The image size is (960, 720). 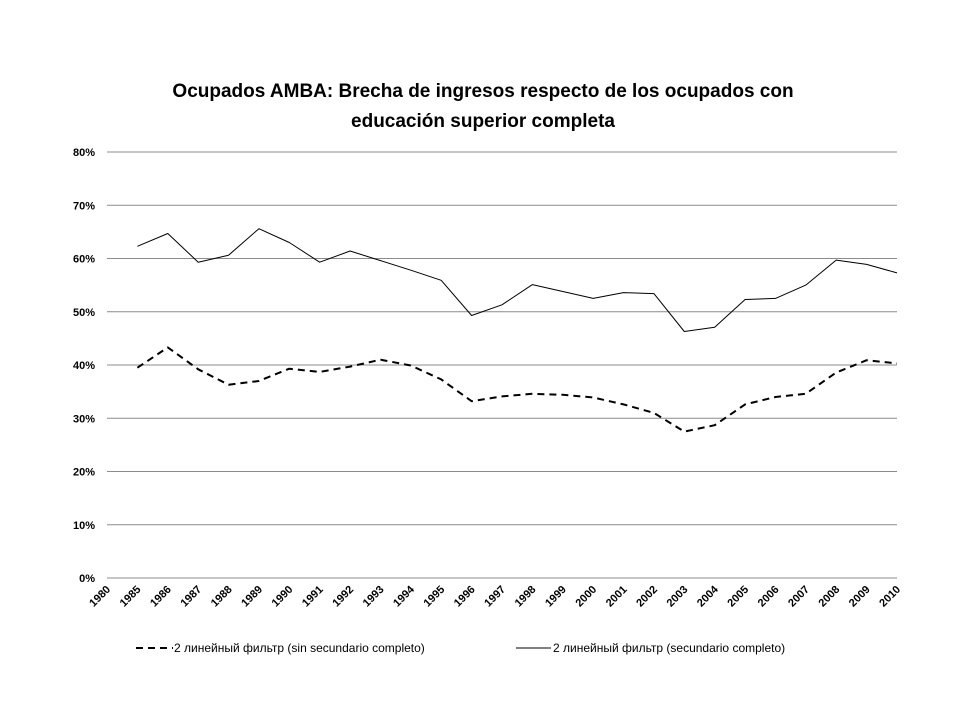 What do you see at coordinates (84, 260) in the screenshot?
I see `y-tick-label: 60%` at bounding box center [84, 260].